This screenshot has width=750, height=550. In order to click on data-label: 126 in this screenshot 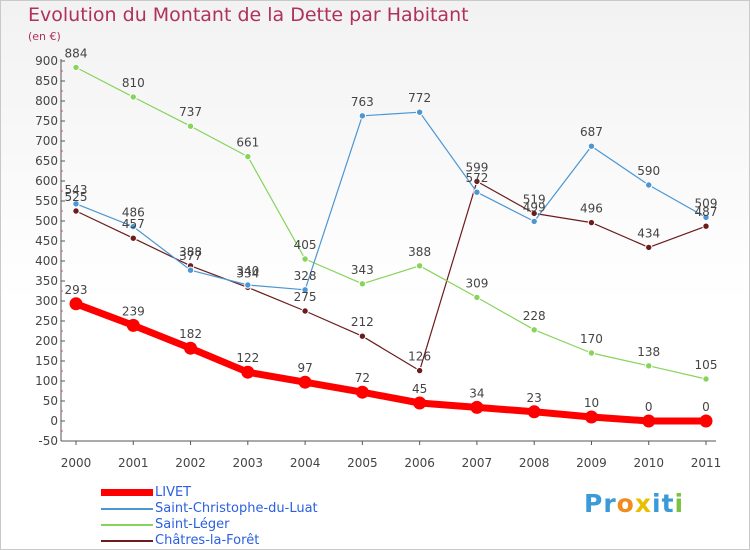, I will do `click(419, 357)`.